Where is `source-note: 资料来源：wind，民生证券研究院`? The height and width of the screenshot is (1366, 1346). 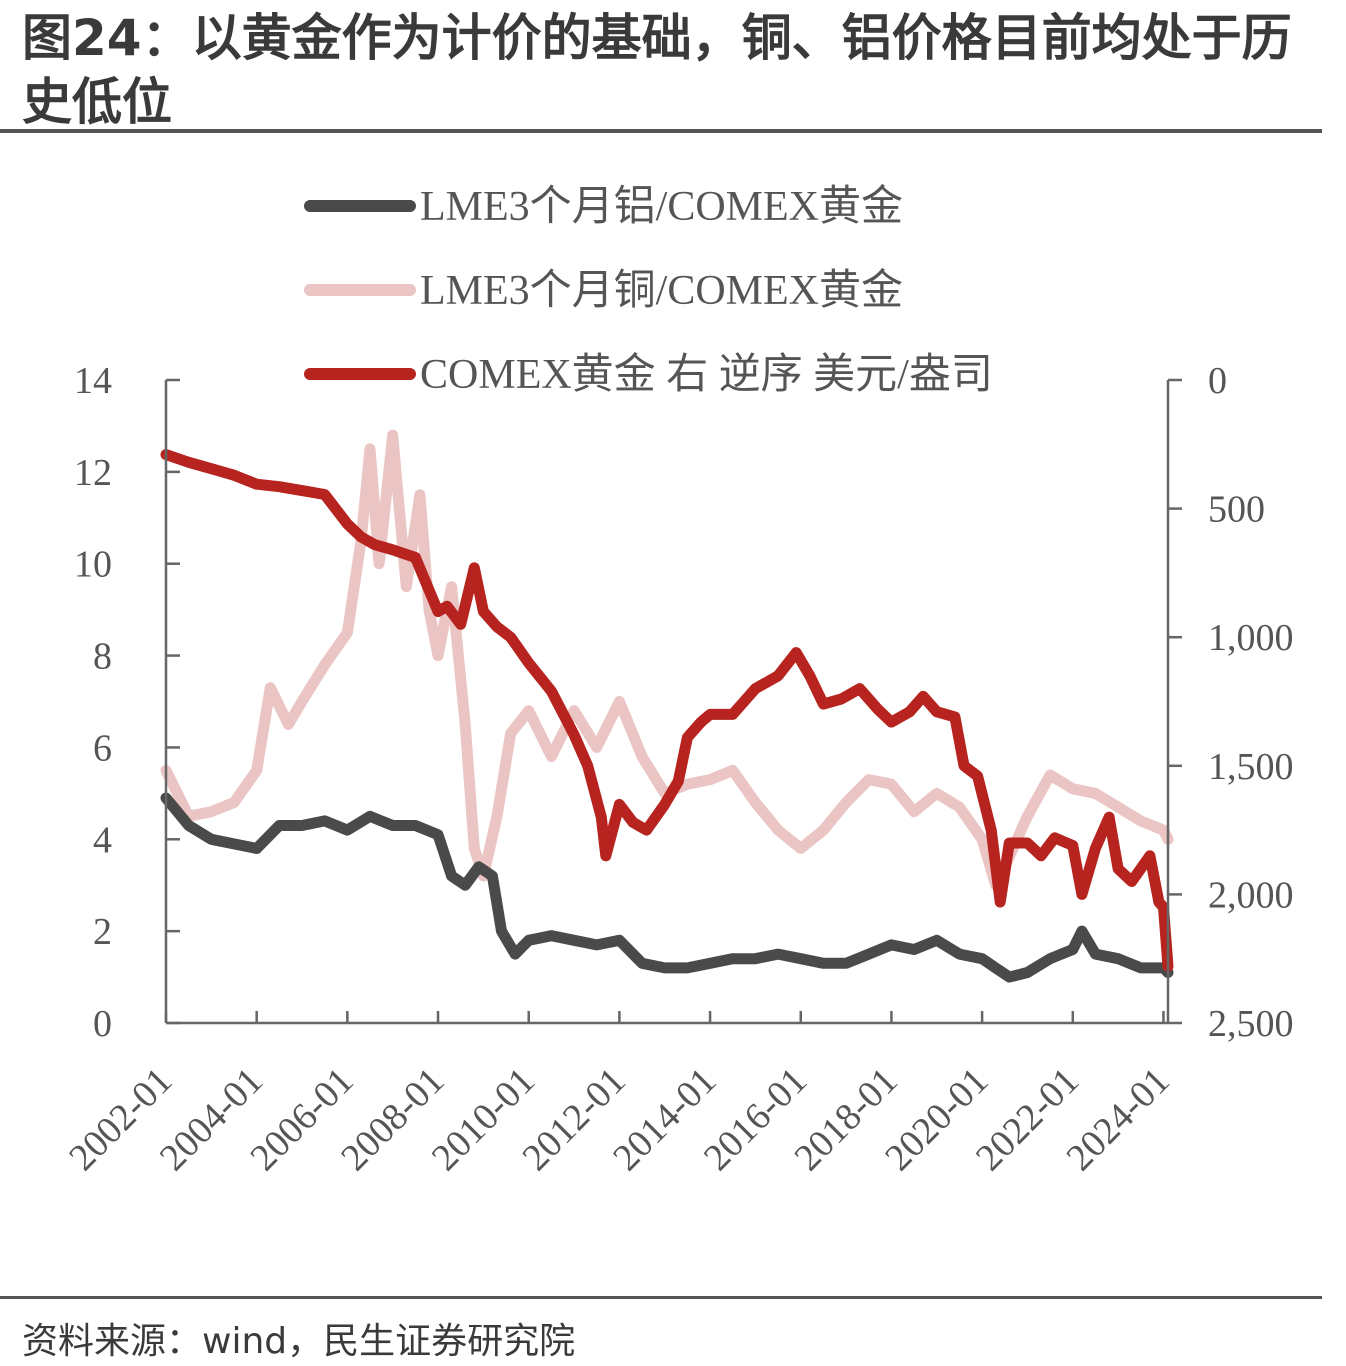 source-note: 资料来源：wind，民生证券研究院 is located at coordinates (299, 1341).